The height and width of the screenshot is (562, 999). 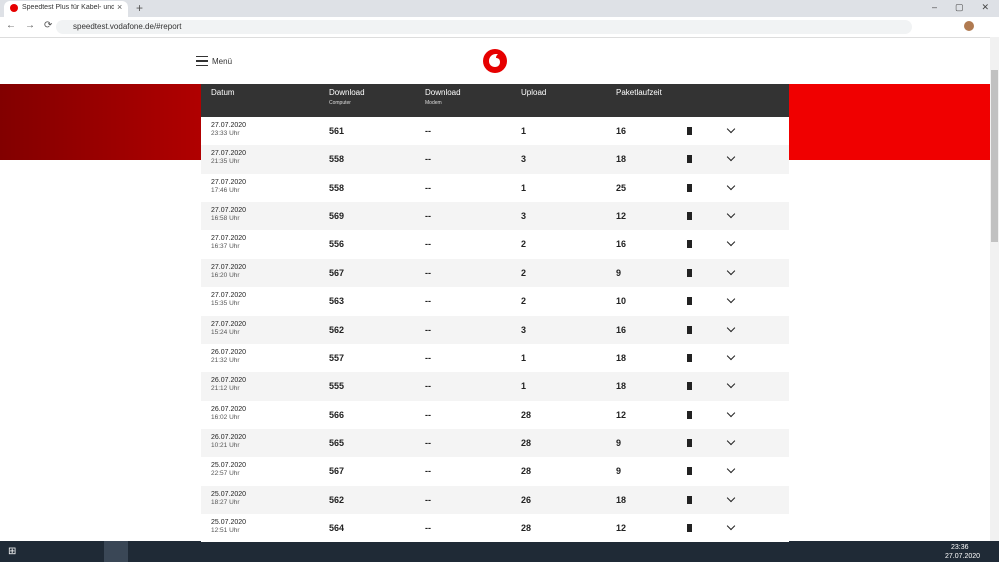 What do you see at coordinates (12, 551) in the screenshot?
I see `start-button: ⊞` at bounding box center [12, 551].